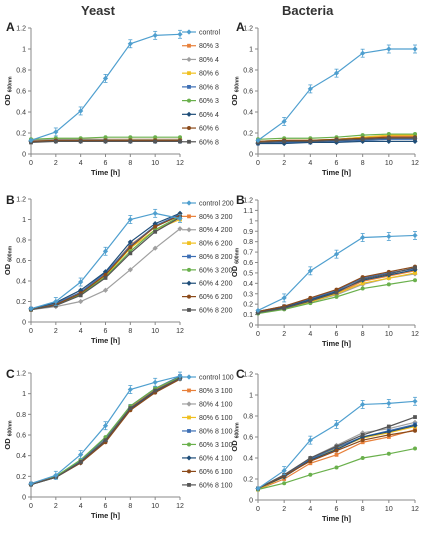 Image resolution: width=428 pixels, height=550 pixels. Describe the element at coordinates (106, 331) in the screenshot. I see `x-tick-label: 6` at that location.